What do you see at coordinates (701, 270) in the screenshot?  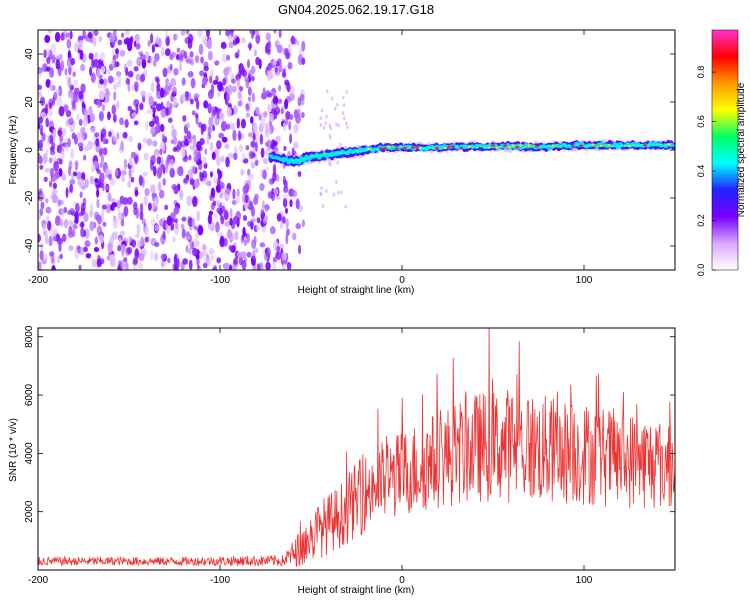 I see `colorbar-tick-label: 0.0` at bounding box center [701, 270].